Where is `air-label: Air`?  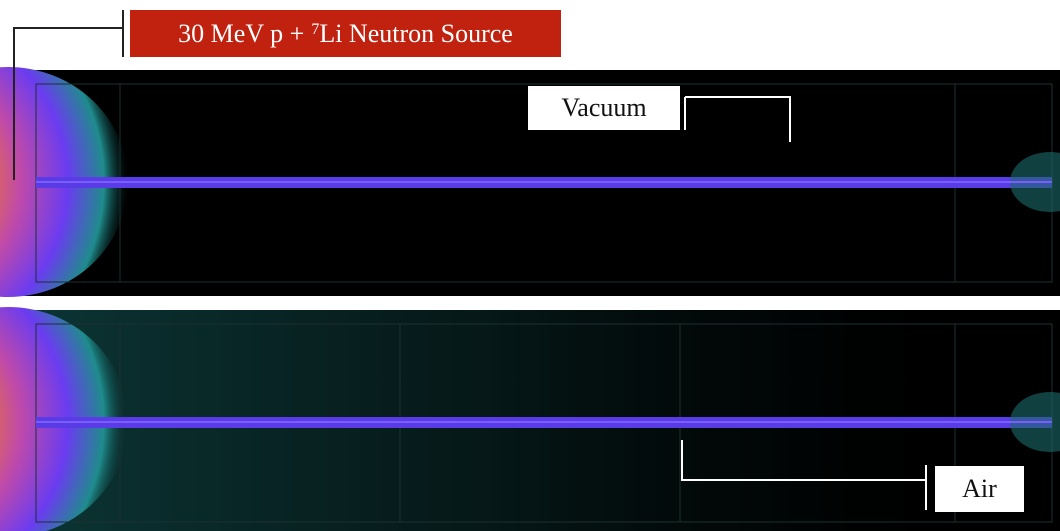 air-label: Air is located at coordinates (979, 489).